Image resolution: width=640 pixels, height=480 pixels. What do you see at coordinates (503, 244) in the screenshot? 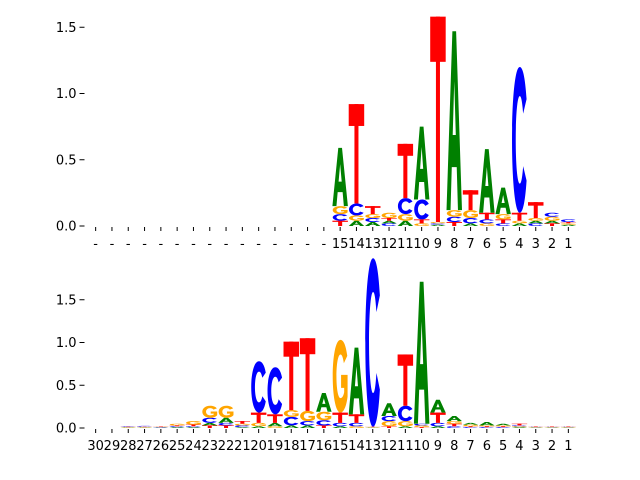
I see `x-tick-label: 5` at bounding box center [503, 244].